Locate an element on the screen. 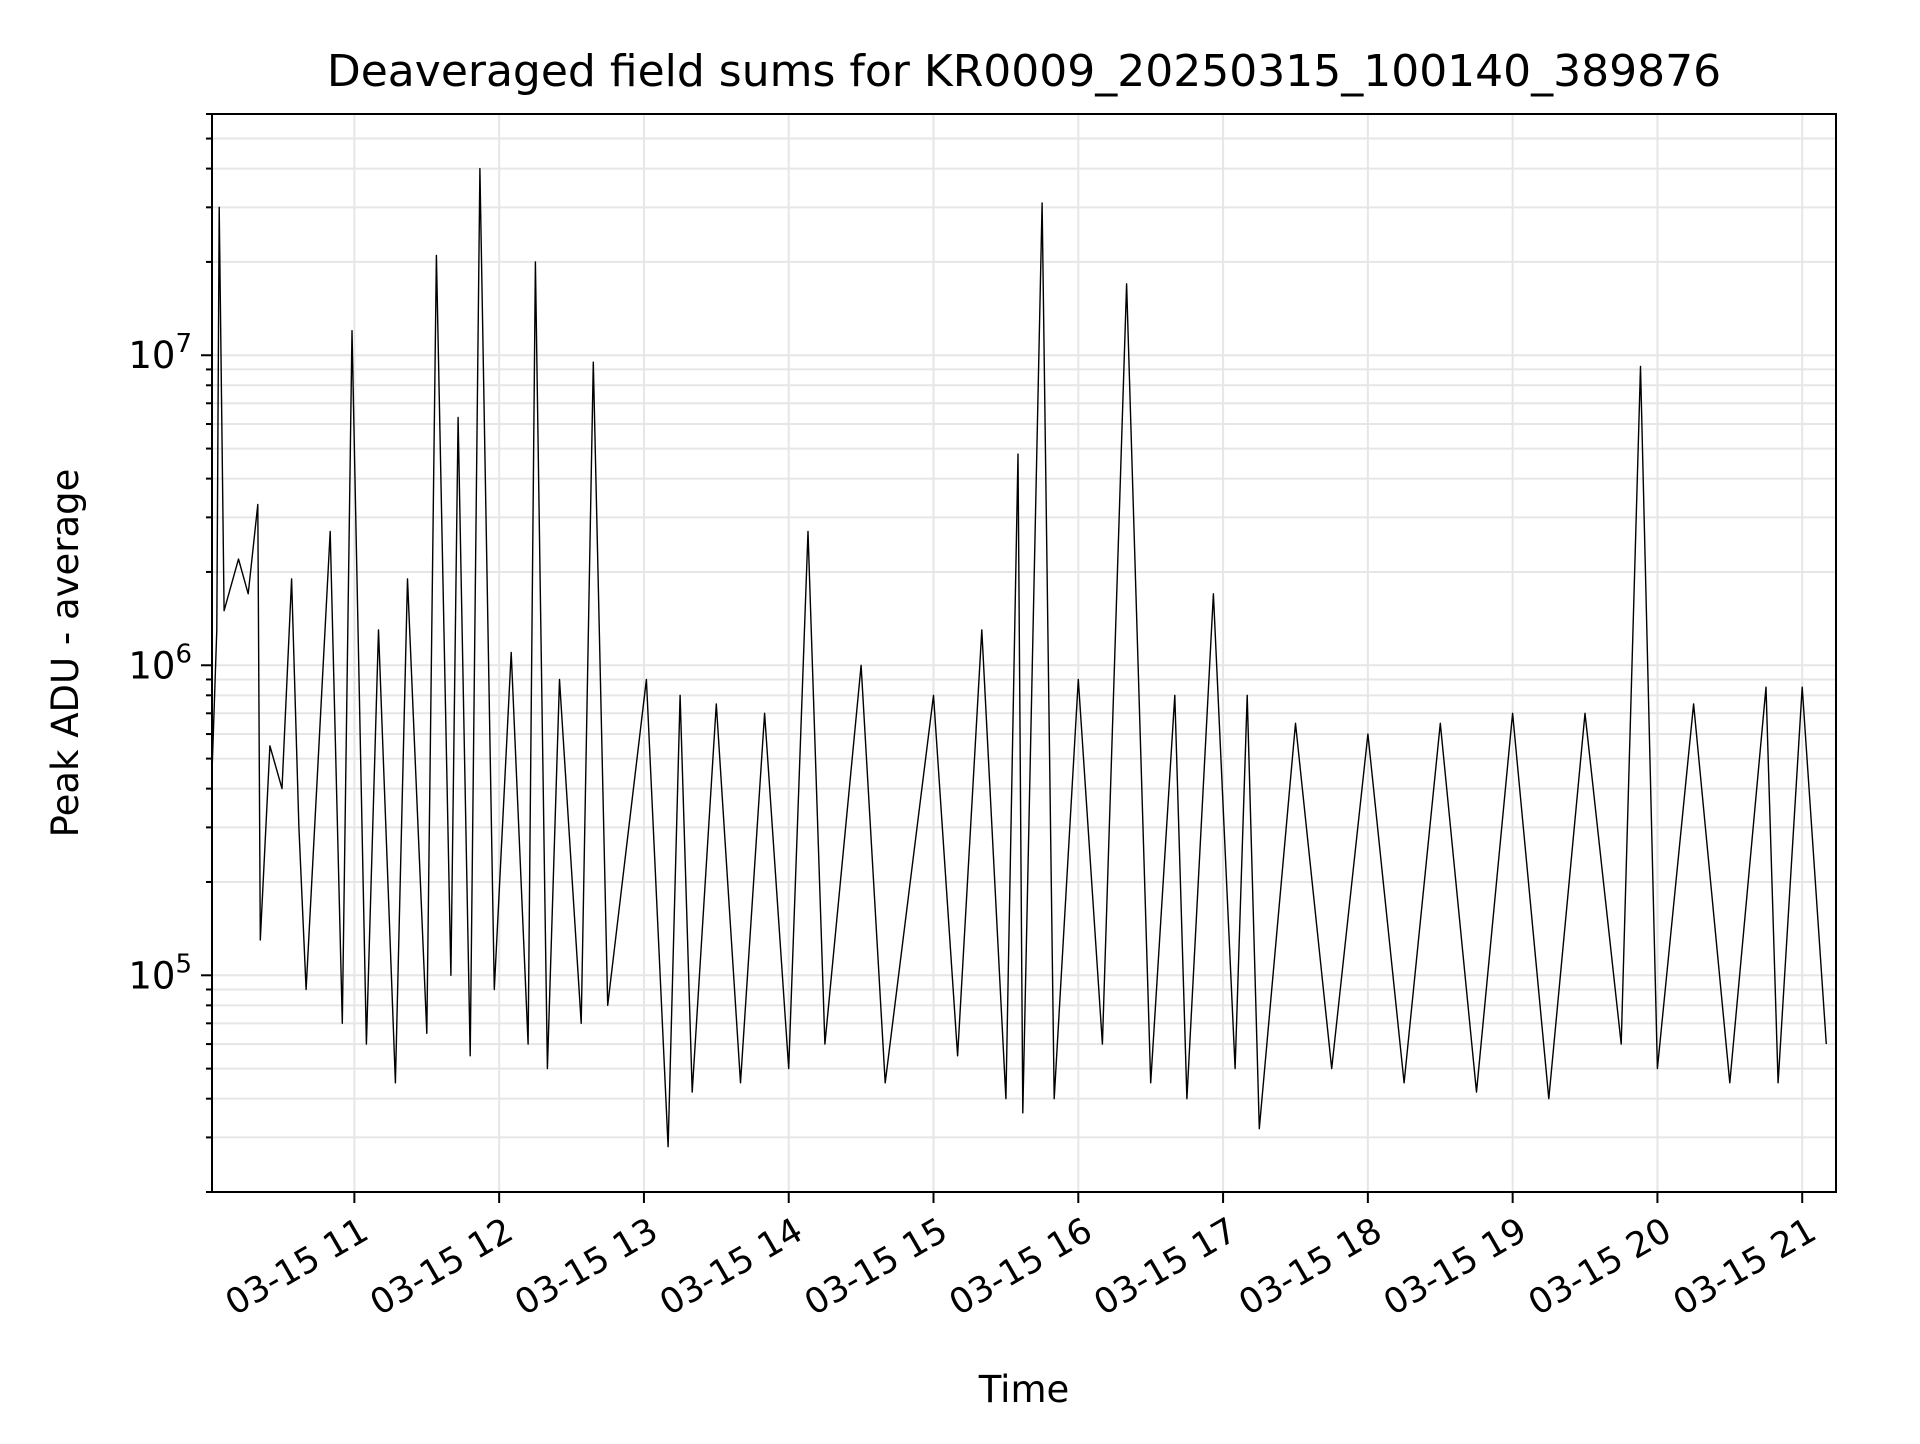 The height and width of the screenshot is (1444, 1920). y-tick-label: 105 is located at coordinates (160, 973).